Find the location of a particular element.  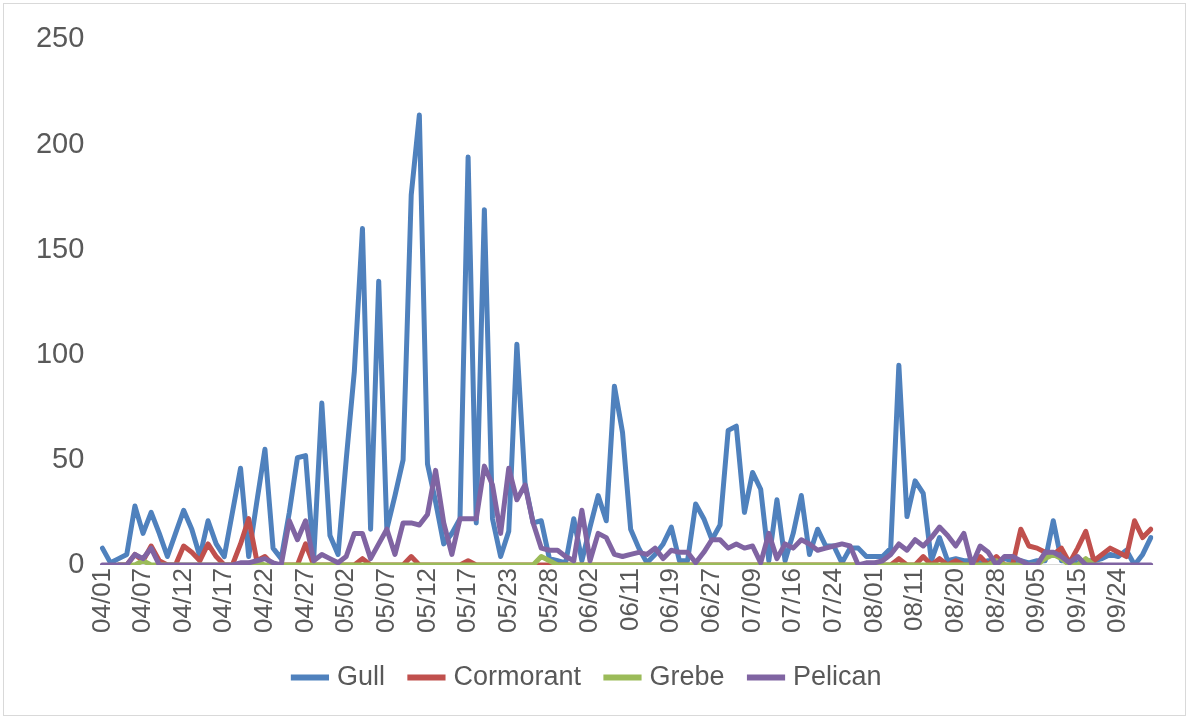

x-tick-label: 05/02 is located at coordinates (344, 600).